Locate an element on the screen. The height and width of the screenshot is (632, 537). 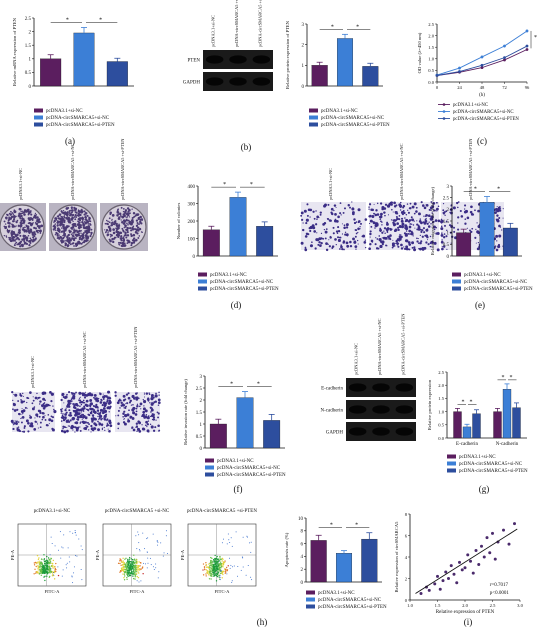
bar is located at coordinates (516, 423).